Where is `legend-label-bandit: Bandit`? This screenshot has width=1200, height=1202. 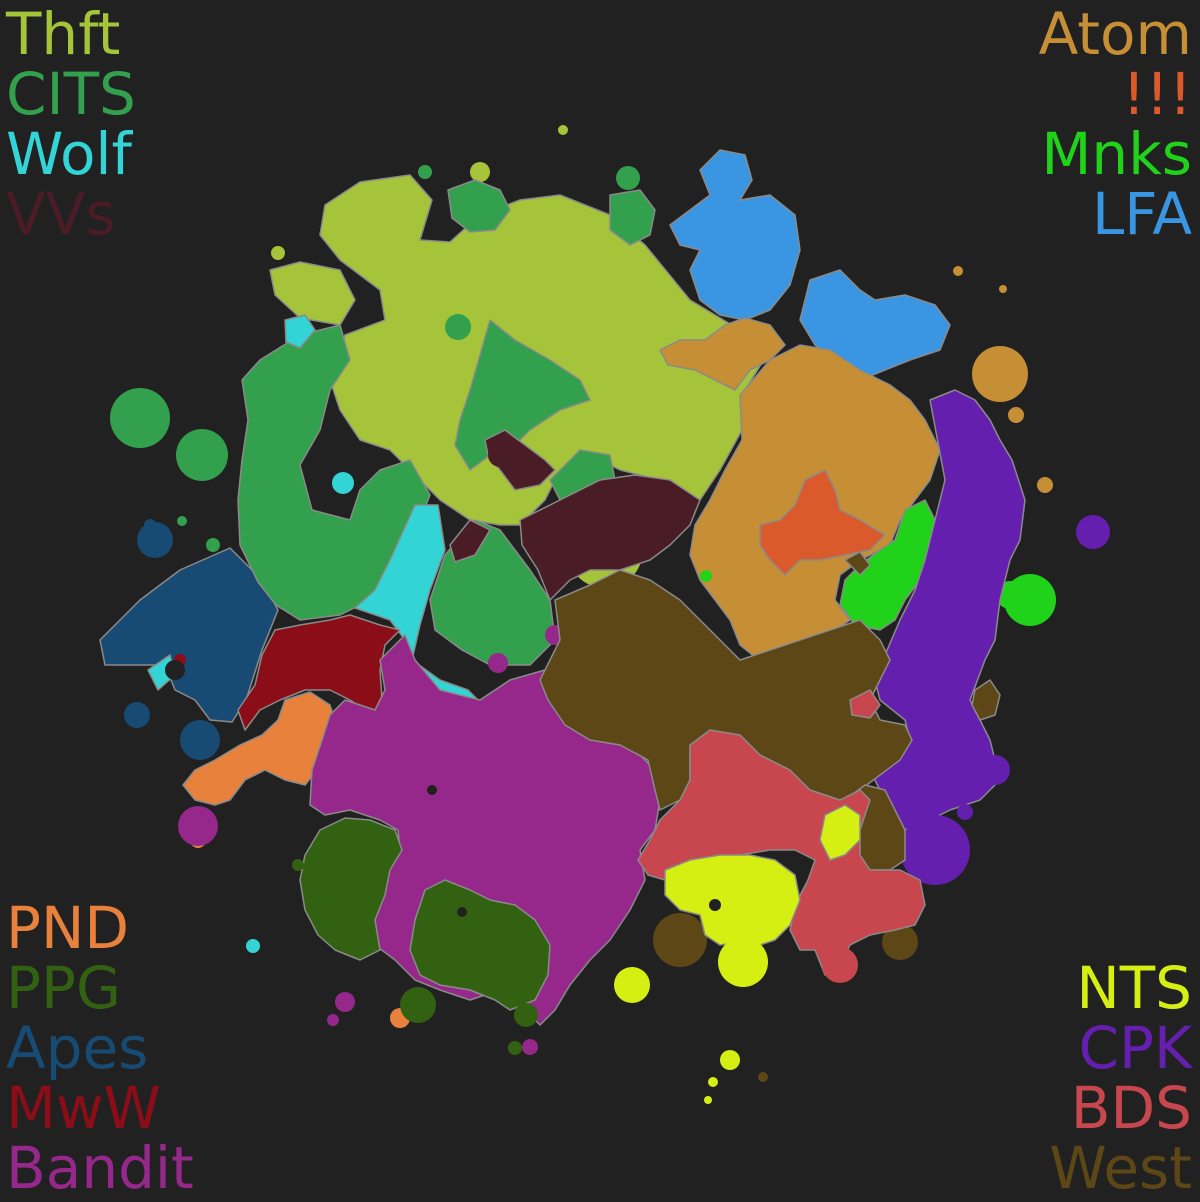 legend-label-bandit: Bandit is located at coordinates (100, 1168).